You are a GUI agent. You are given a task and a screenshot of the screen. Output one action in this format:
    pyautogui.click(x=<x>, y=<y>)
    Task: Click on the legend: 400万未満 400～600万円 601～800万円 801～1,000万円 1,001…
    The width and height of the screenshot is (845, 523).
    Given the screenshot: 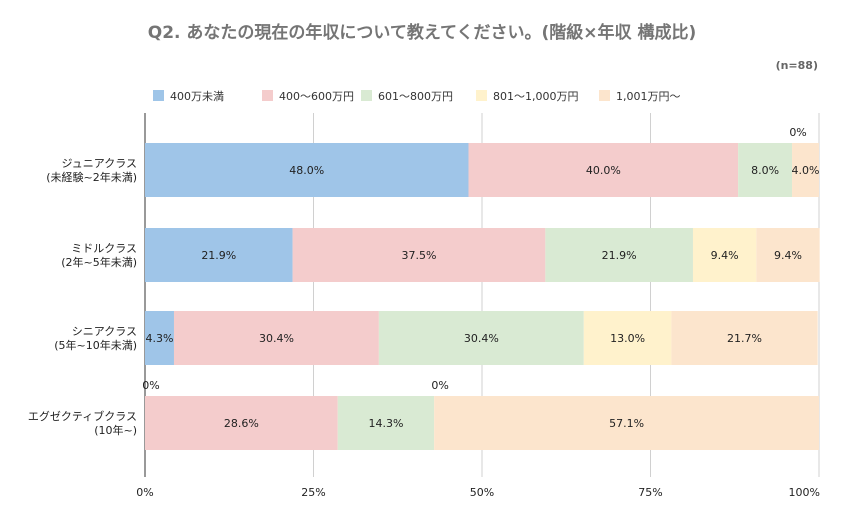 What is the action you would take?
    pyautogui.click(x=417, y=96)
    